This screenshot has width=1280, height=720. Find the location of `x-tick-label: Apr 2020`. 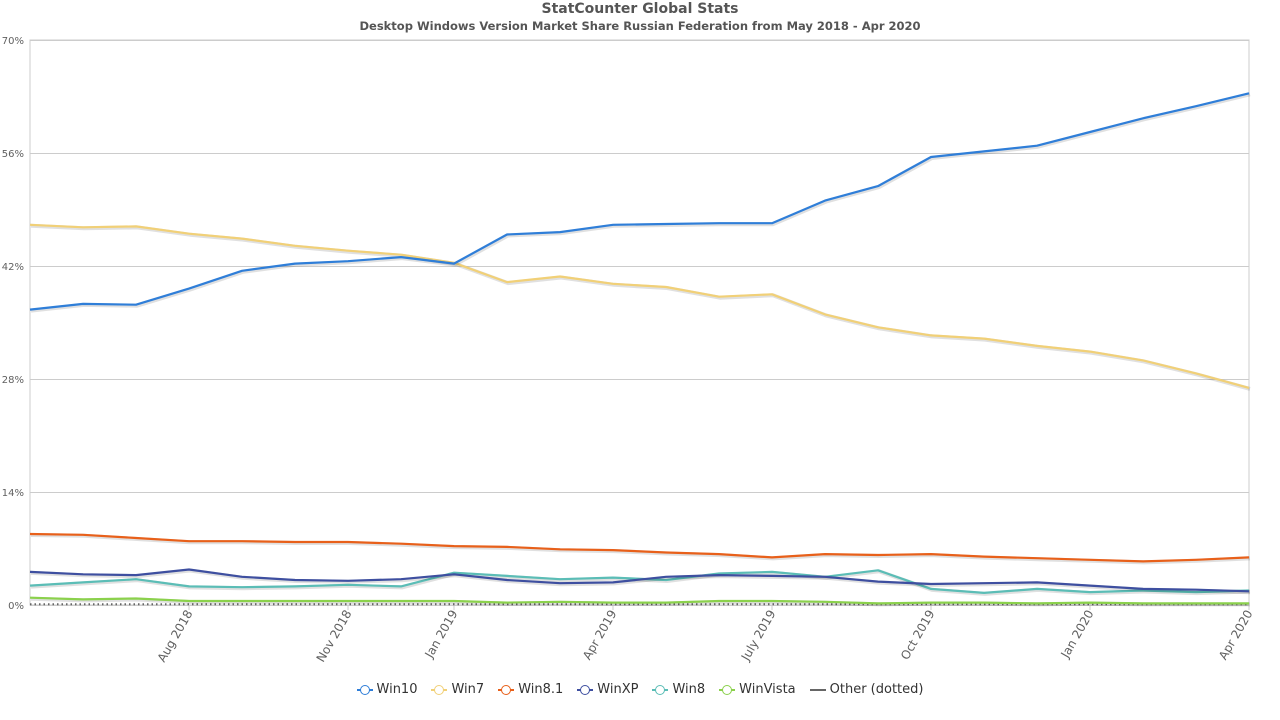

x-tick-label: Apr 2020 is located at coordinates (1236, 635).